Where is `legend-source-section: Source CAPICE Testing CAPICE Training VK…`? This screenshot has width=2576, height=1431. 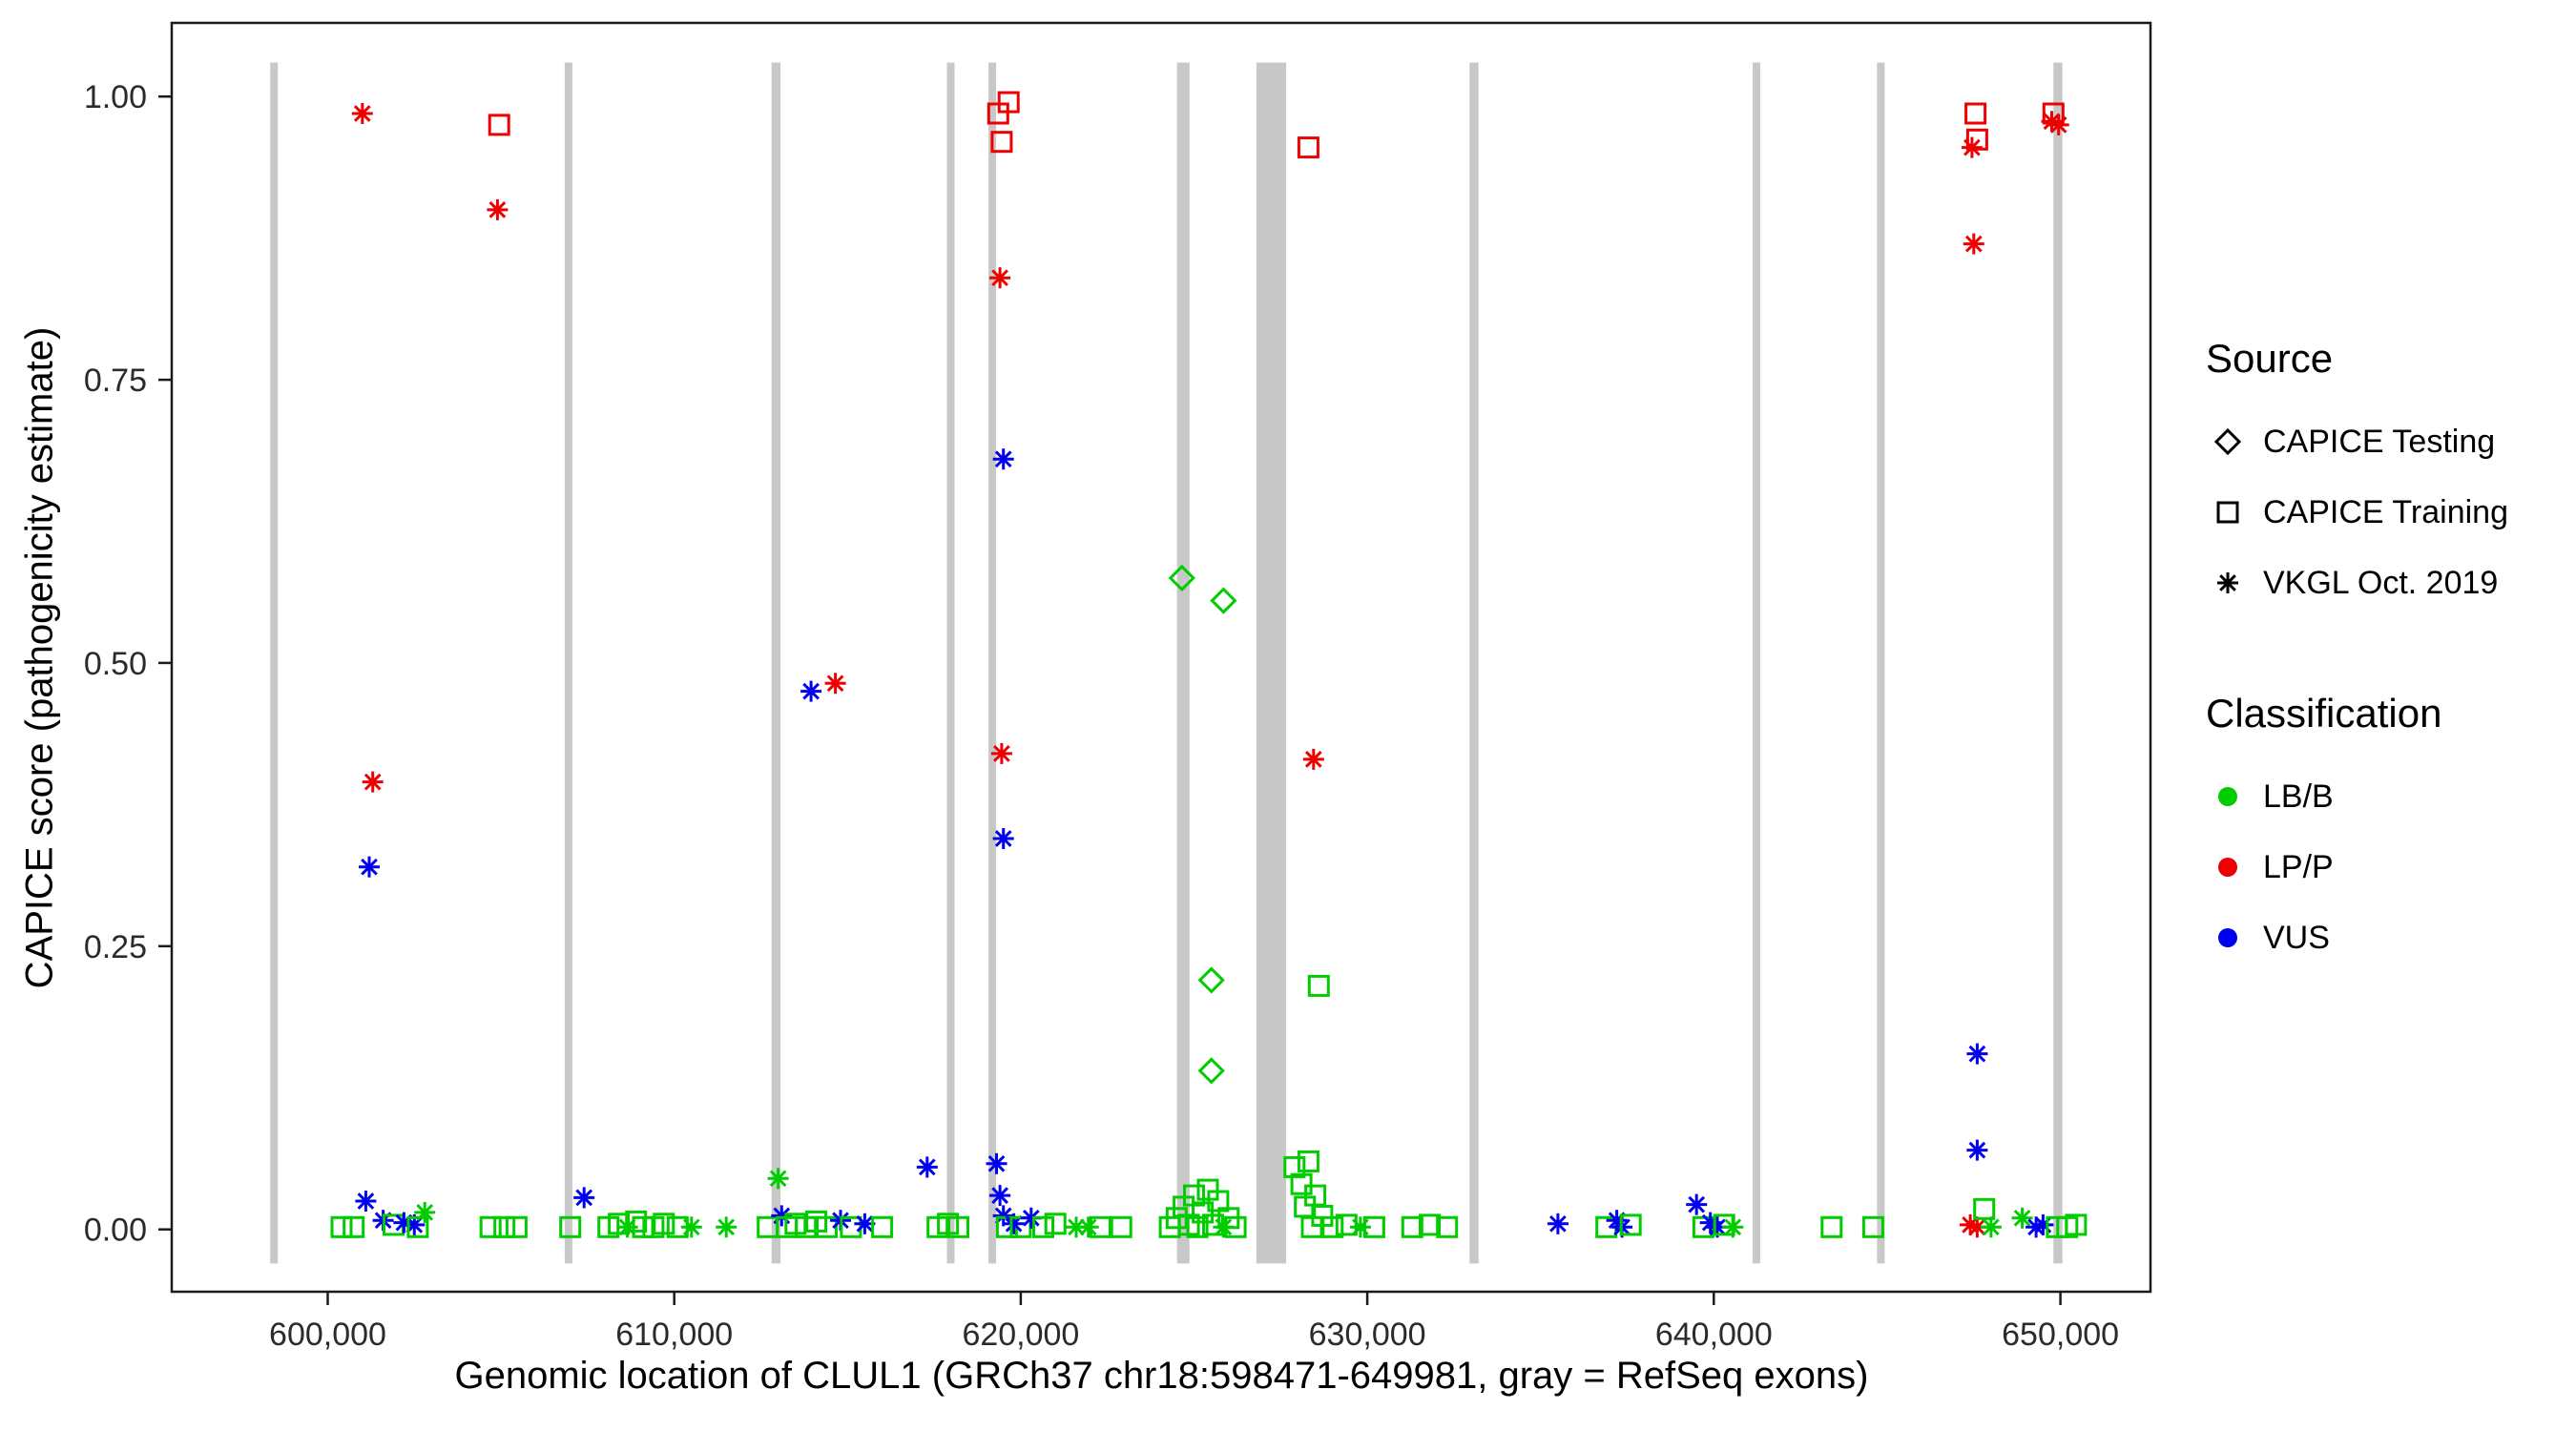 legend-source-section: Source CAPICE Testing CAPICE Training VK… is located at coordinates (2357, 477).